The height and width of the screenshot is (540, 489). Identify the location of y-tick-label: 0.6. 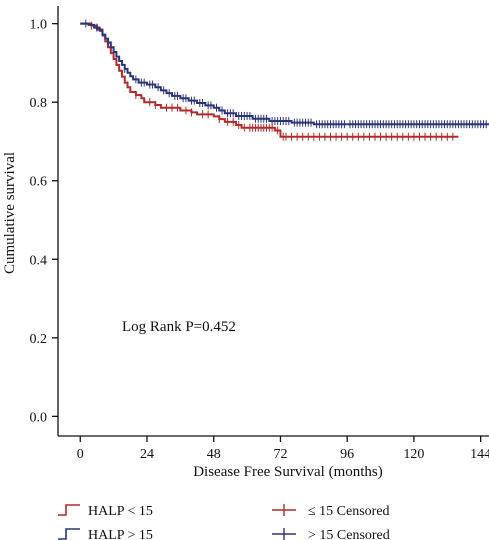
(39, 182).